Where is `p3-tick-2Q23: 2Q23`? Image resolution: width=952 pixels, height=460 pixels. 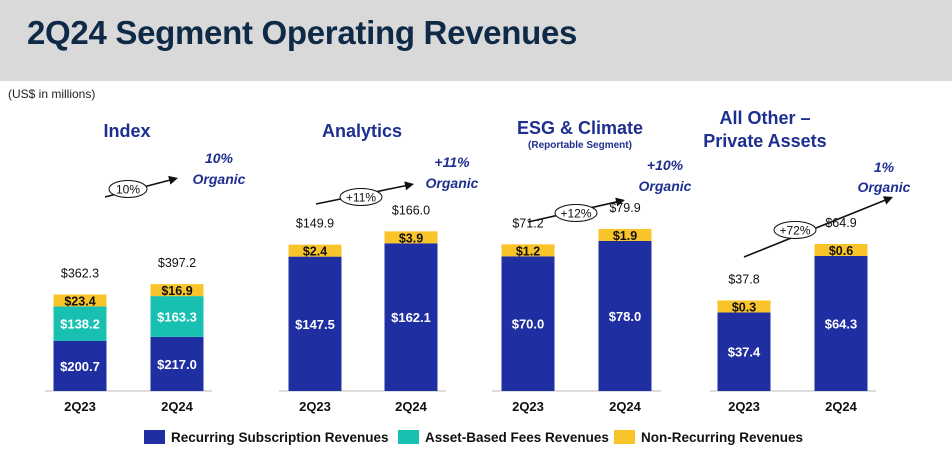 p3-tick-2Q23: 2Q23 is located at coordinates (744, 406).